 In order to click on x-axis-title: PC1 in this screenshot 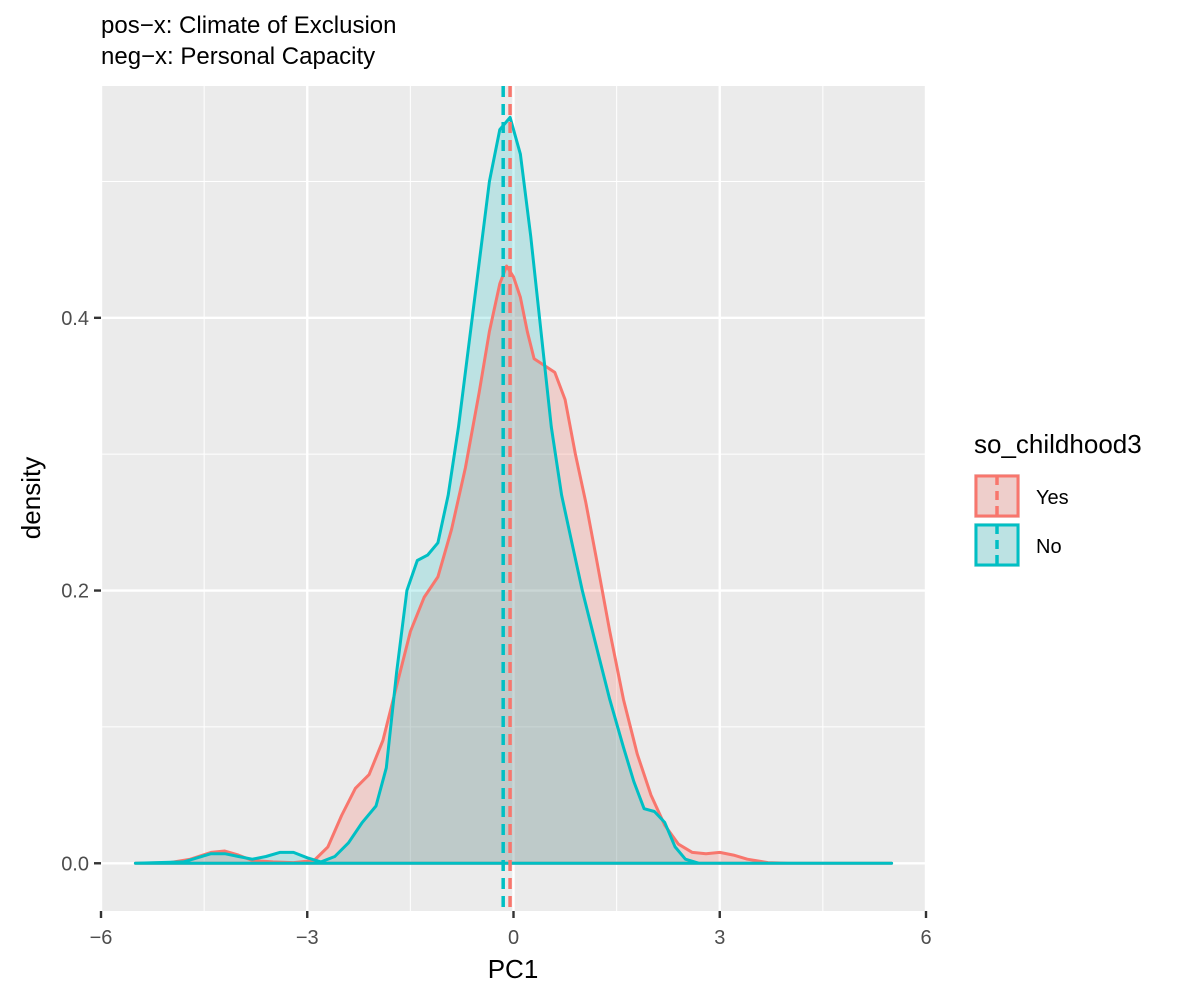, I will do `click(513, 969)`.